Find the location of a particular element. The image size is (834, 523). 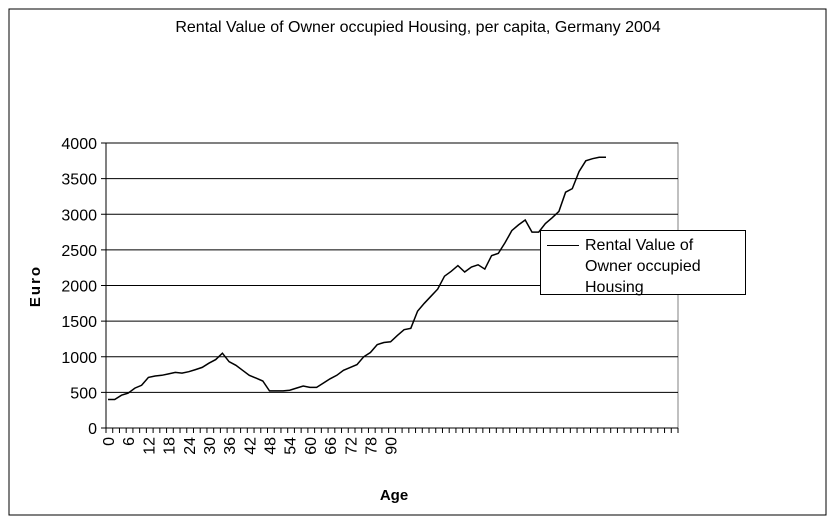

x-tick-label: 48 is located at coordinates (271, 446).